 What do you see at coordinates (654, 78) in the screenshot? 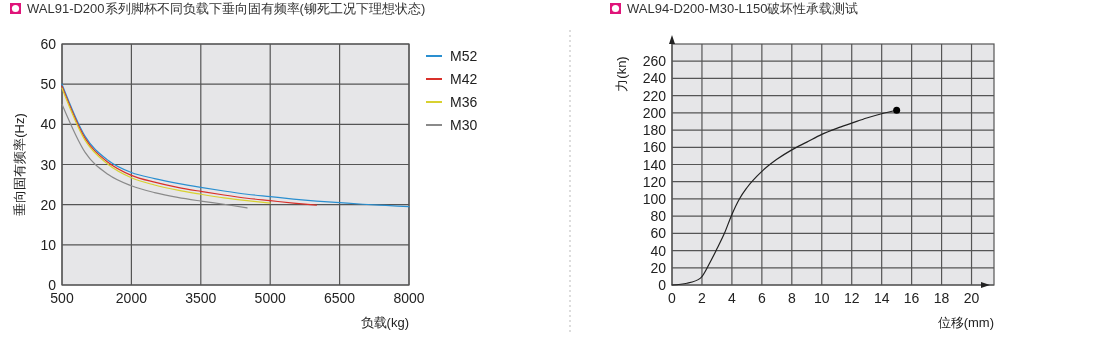
I see `y-tick-label: 240` at bounding box center [654, 78].